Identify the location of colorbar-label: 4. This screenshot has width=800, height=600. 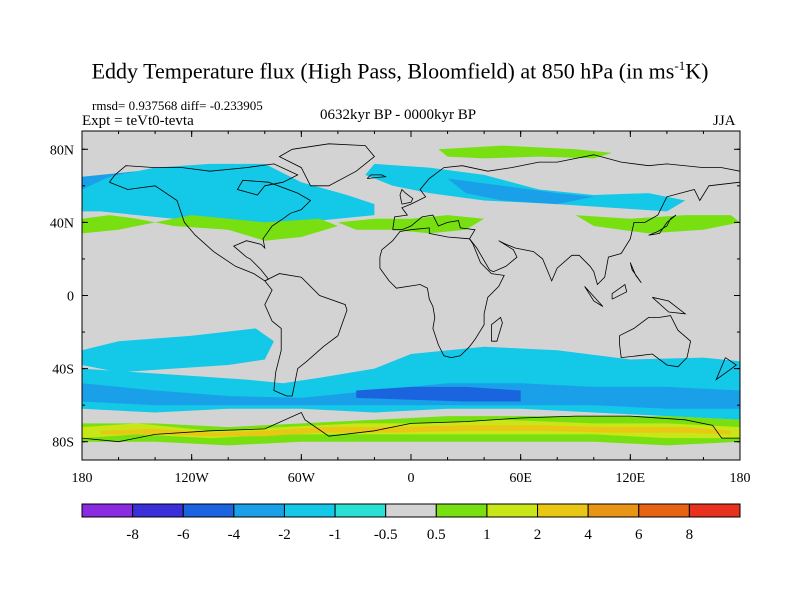
(588, 535).